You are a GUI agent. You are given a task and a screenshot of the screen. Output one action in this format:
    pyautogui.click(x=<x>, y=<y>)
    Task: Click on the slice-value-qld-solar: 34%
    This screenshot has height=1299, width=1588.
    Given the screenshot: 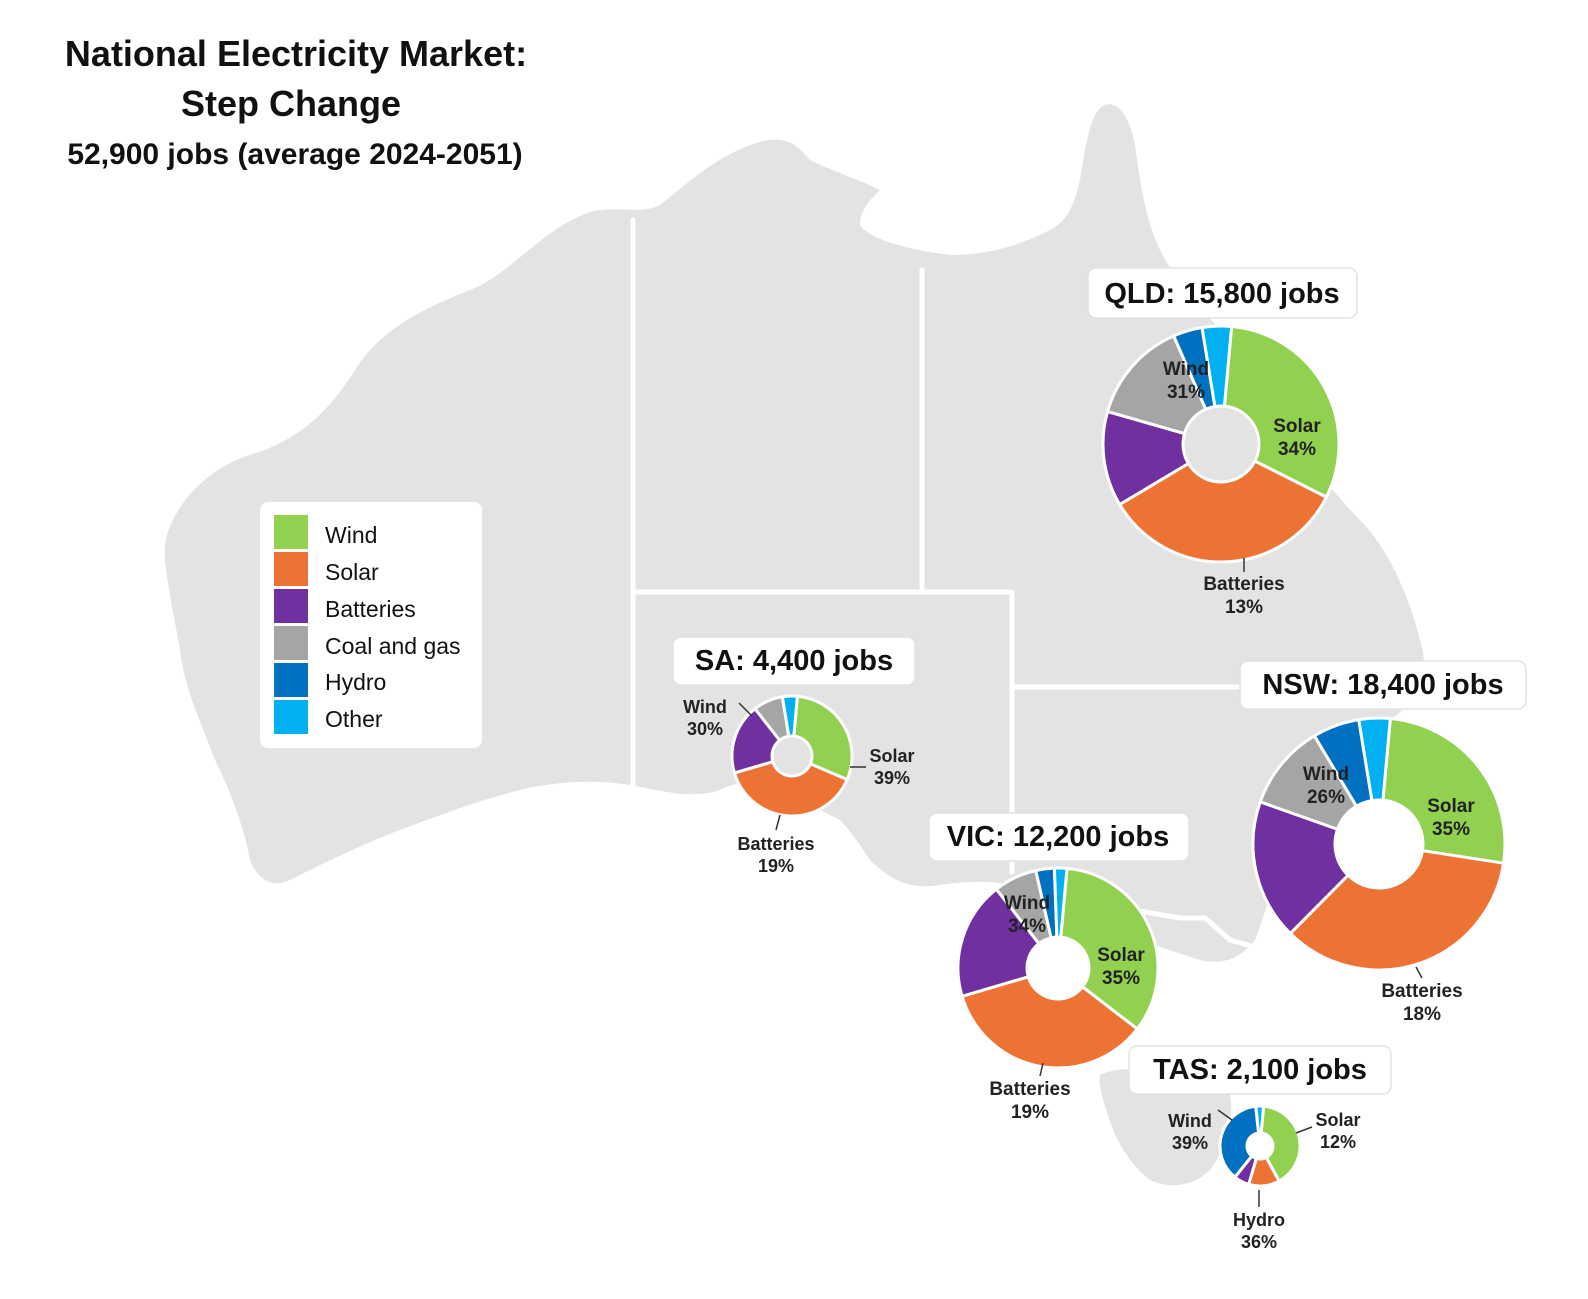 What is the action you would take?
    pyautogui.click(x=1297, y=449)
    